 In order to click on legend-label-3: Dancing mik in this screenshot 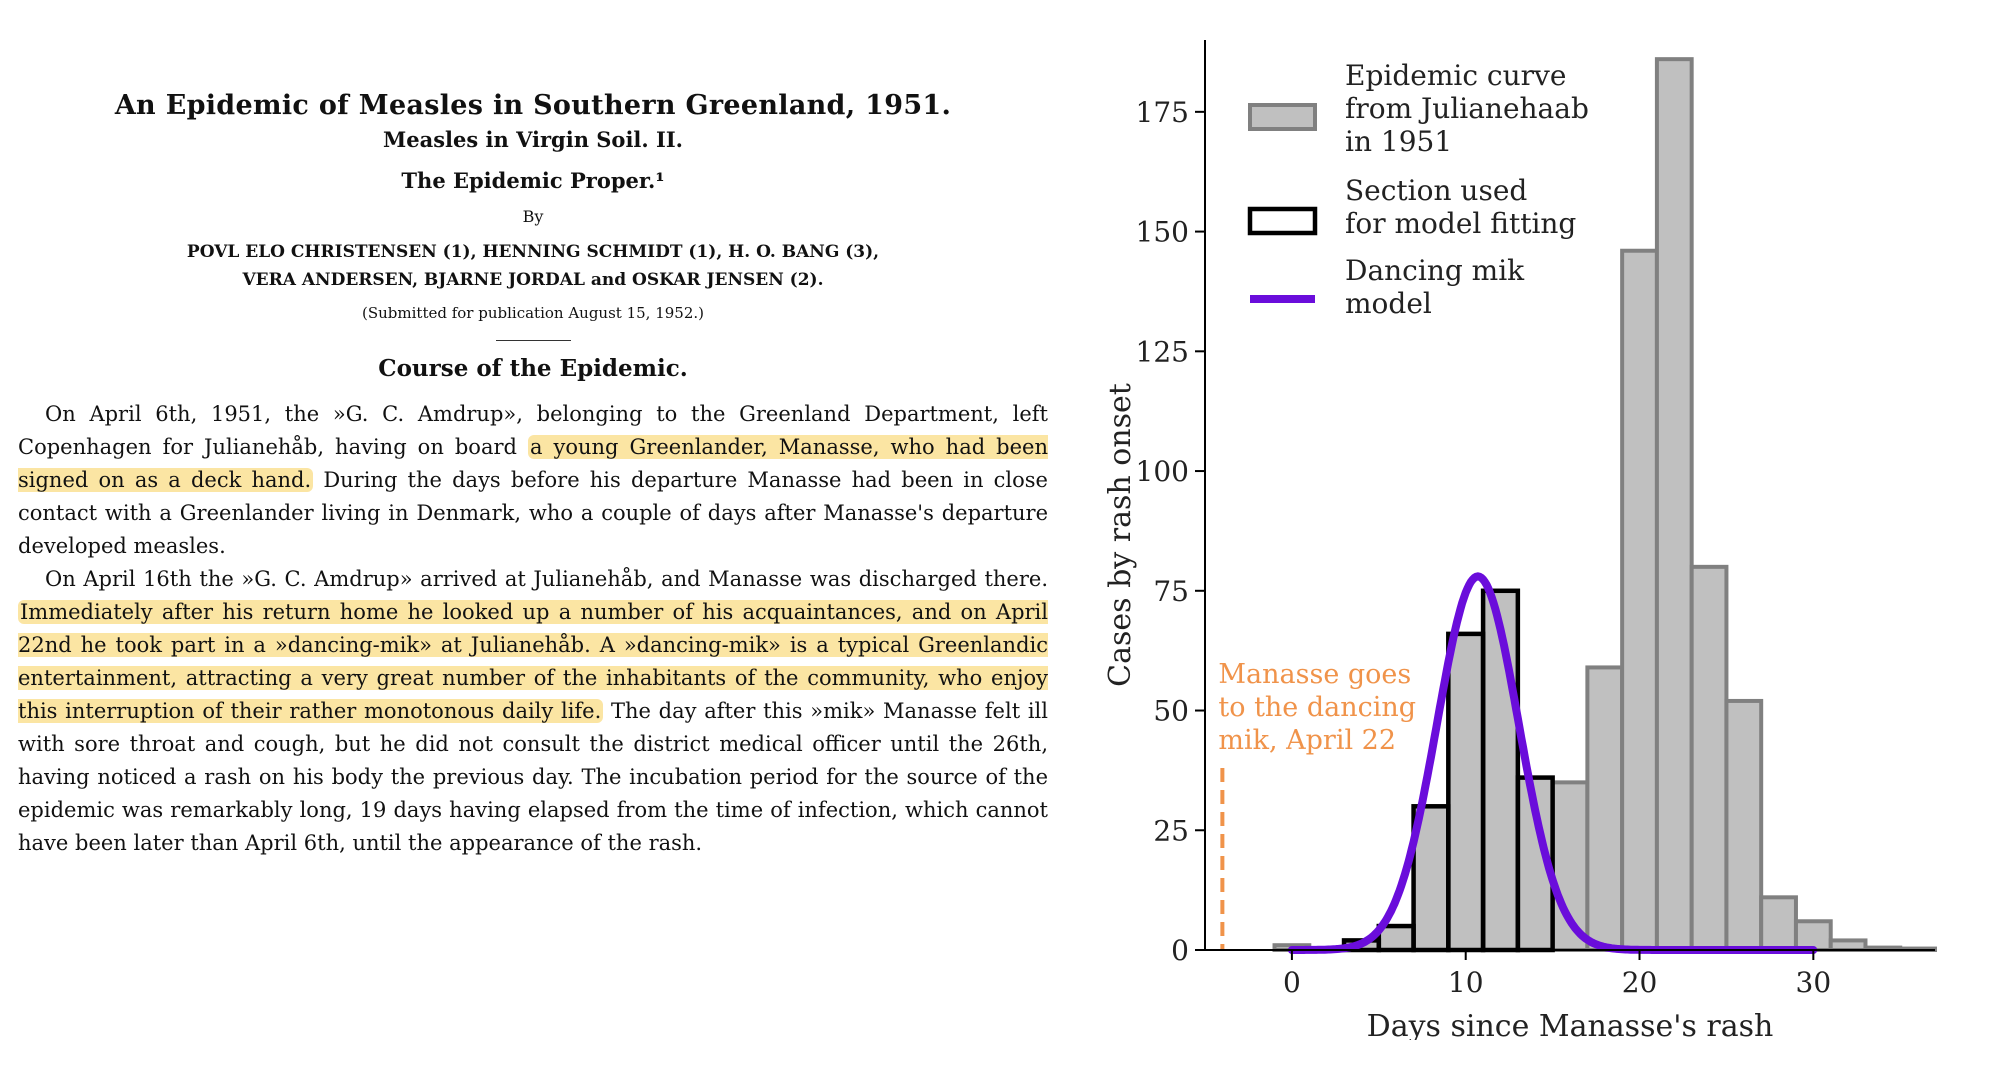, I will do `click(1435, 270)`.